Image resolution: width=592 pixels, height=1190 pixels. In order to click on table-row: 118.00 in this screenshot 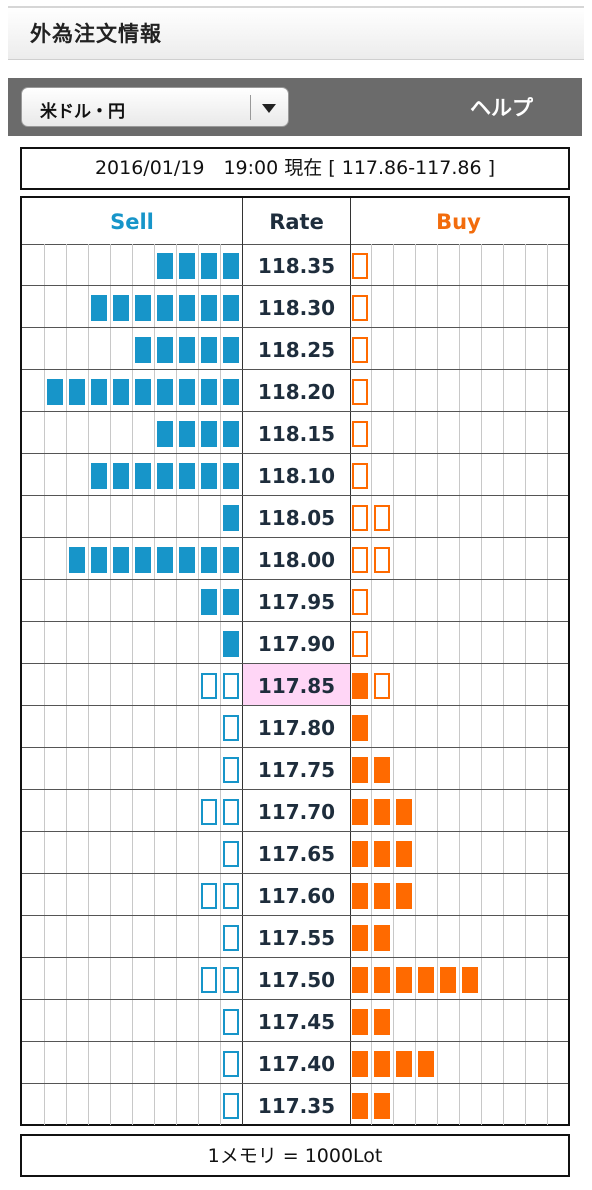, I will do `click(295, 559)`.